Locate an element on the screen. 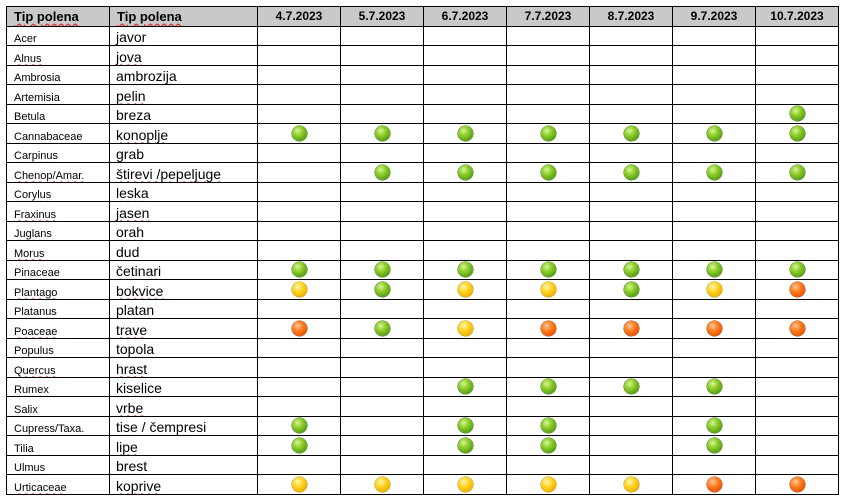  table-row: Chenop/Amar. štirevi /pepeljuge is located at coordinates (422, 172).